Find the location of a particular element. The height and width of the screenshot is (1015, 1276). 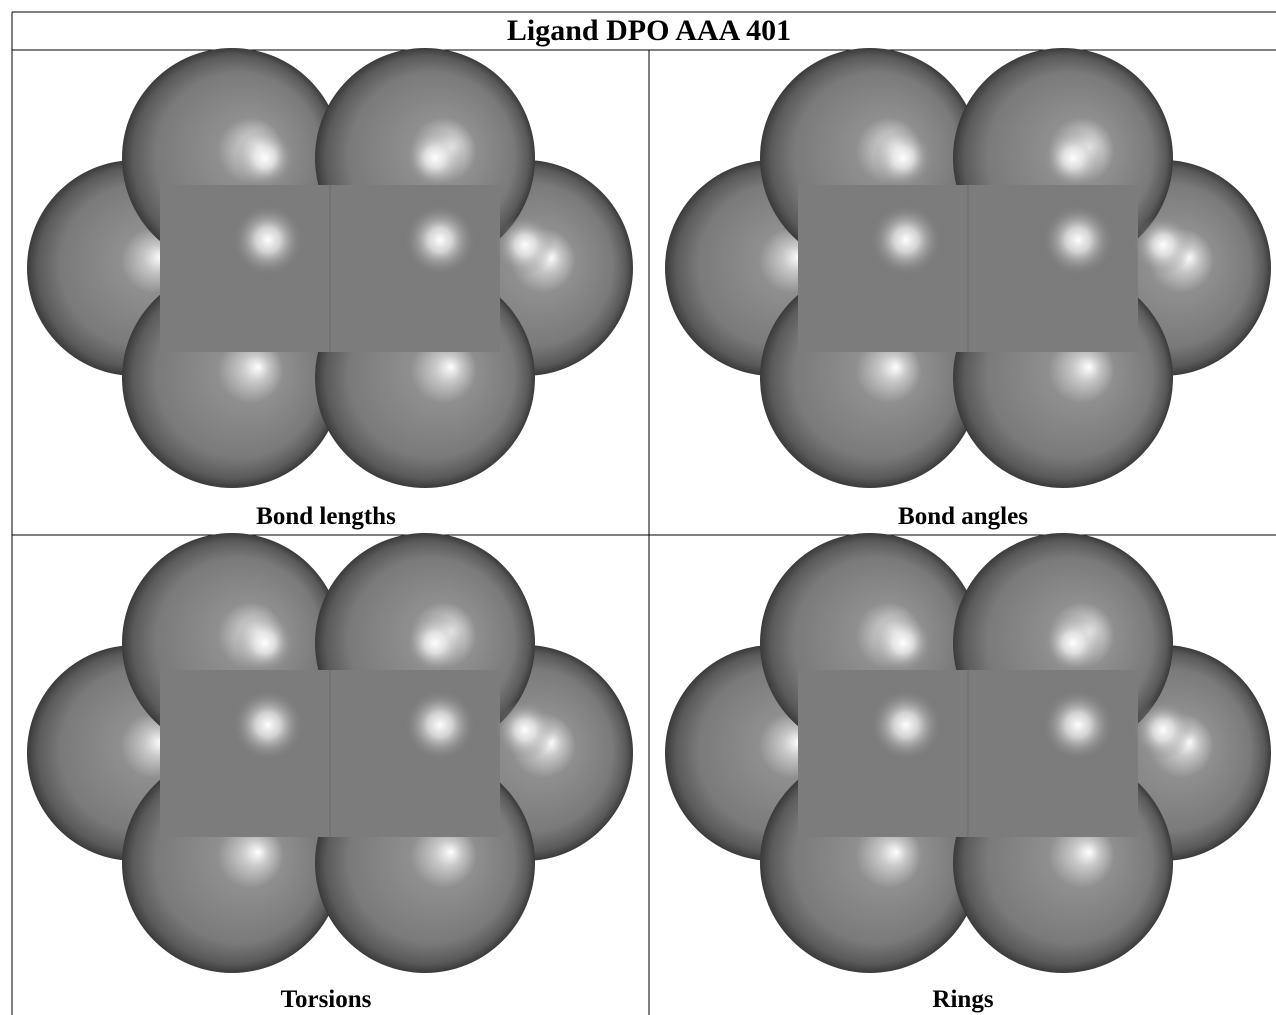

caption: Bond lengths is located at coordinates (326, 516).